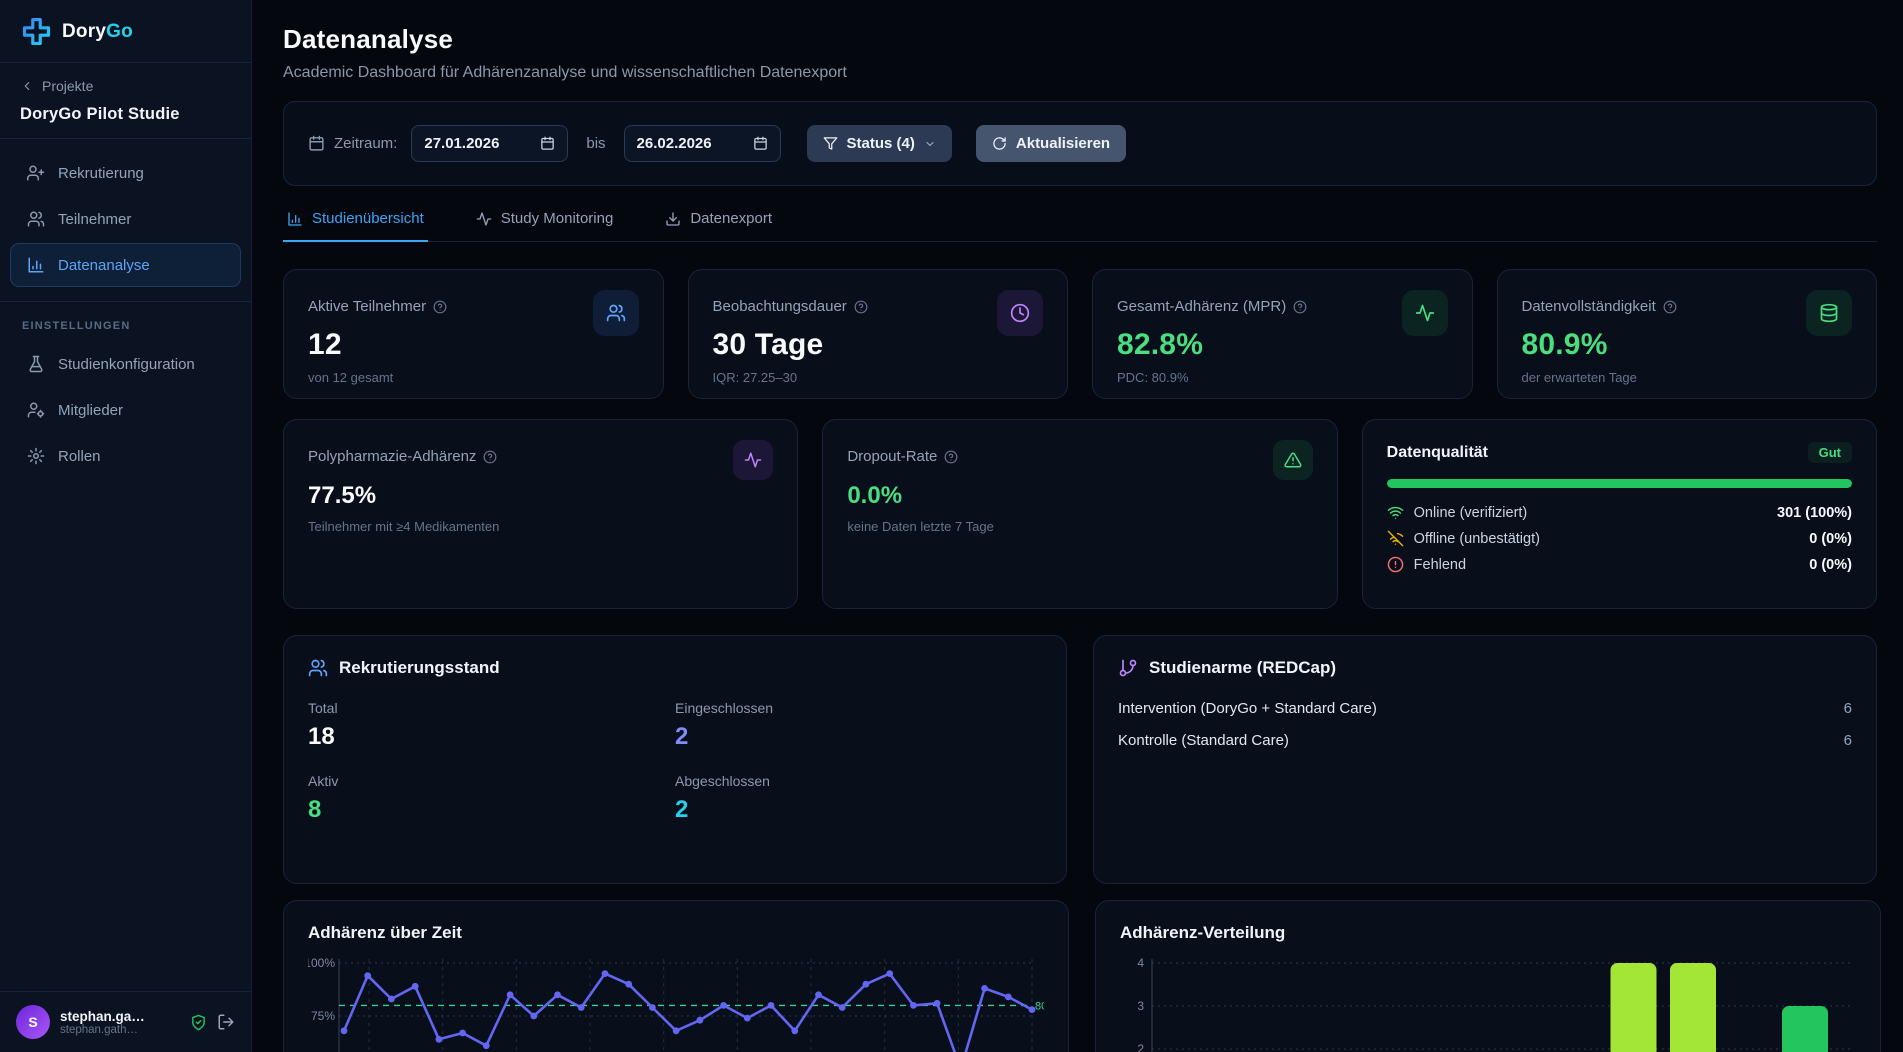 This screenshot has width=1903, height=1052. Describe the element at coordinates (596, 143) in the screenshot. I see `date-separator: bis` at that location.